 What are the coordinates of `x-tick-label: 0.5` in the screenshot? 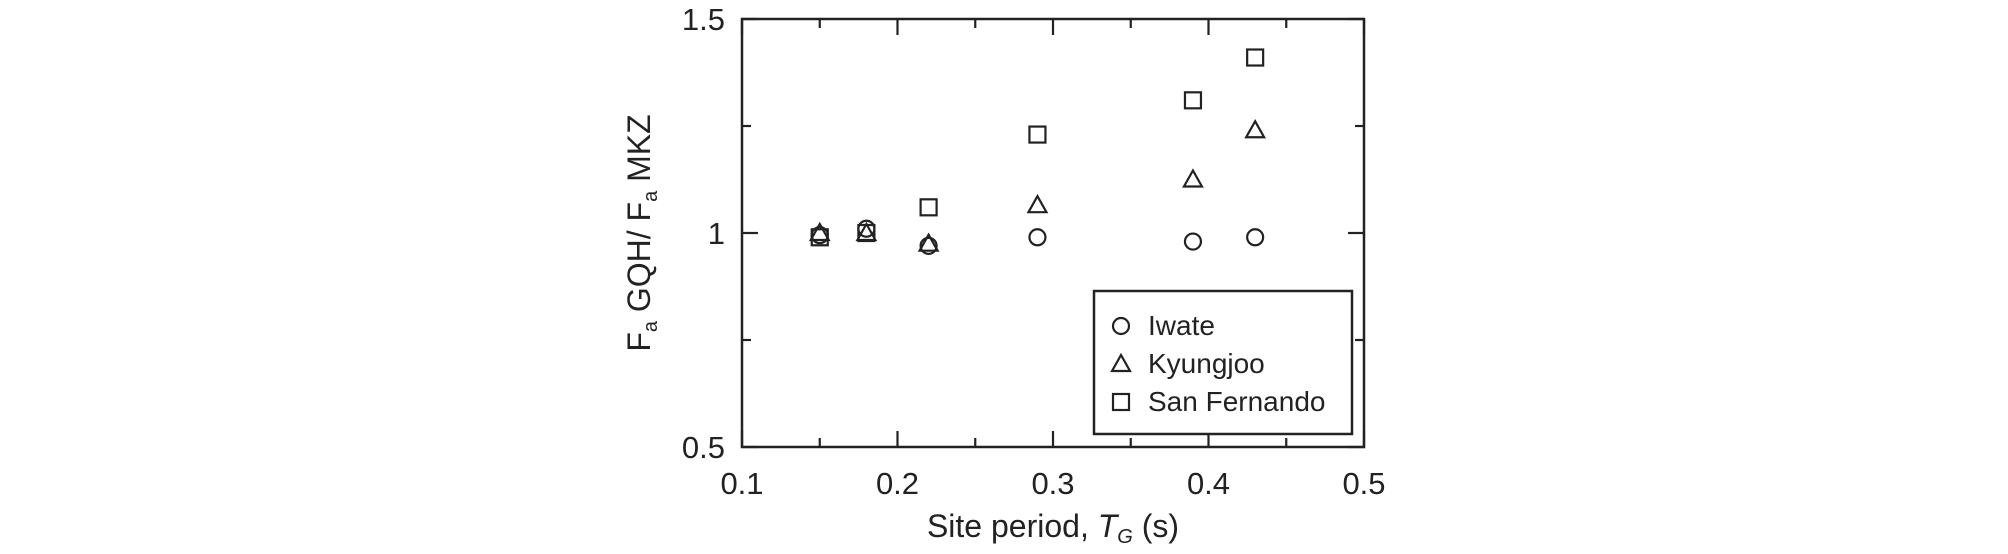 It's located at (1363, 483).